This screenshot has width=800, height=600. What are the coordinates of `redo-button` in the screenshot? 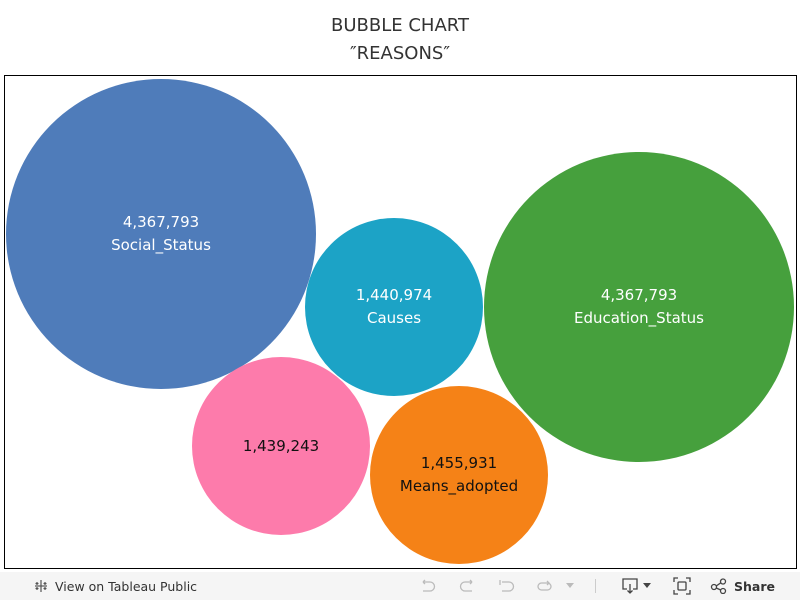 It's located at (467, 586).